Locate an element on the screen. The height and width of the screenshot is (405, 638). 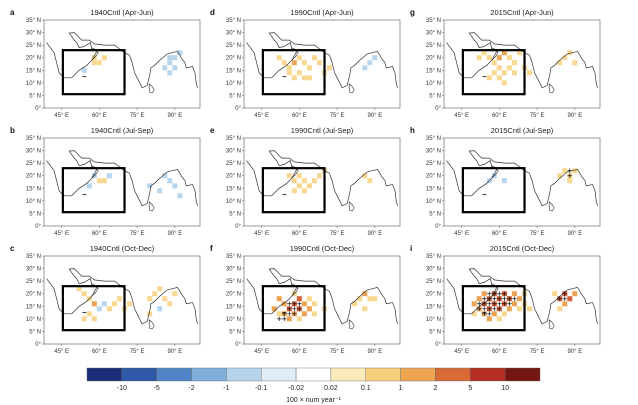
lat-tick-label: 15° N is located at coordinates (233, 71).